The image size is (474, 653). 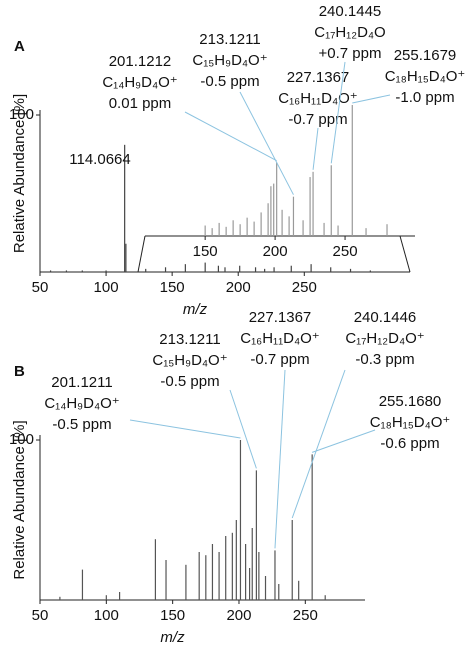 What do you see at coordinates (140, 103) in the screenshot?
I see `annotation-ppm: 0.01 ppm` at bounding box center [140, 103].